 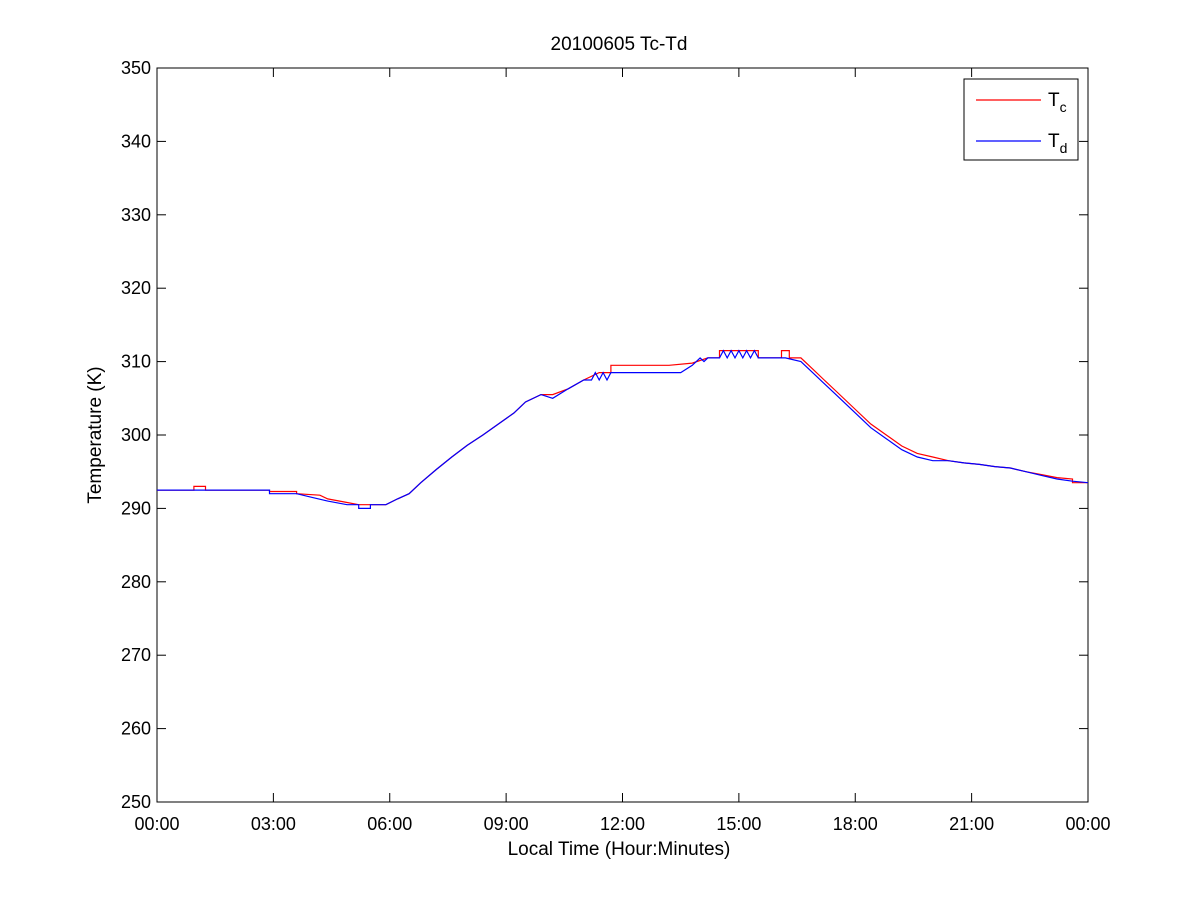 What do you see at coordinates (136, 655) in the screenshot?
I see `y-tick-label: 270` at bounding box center [136, 655].